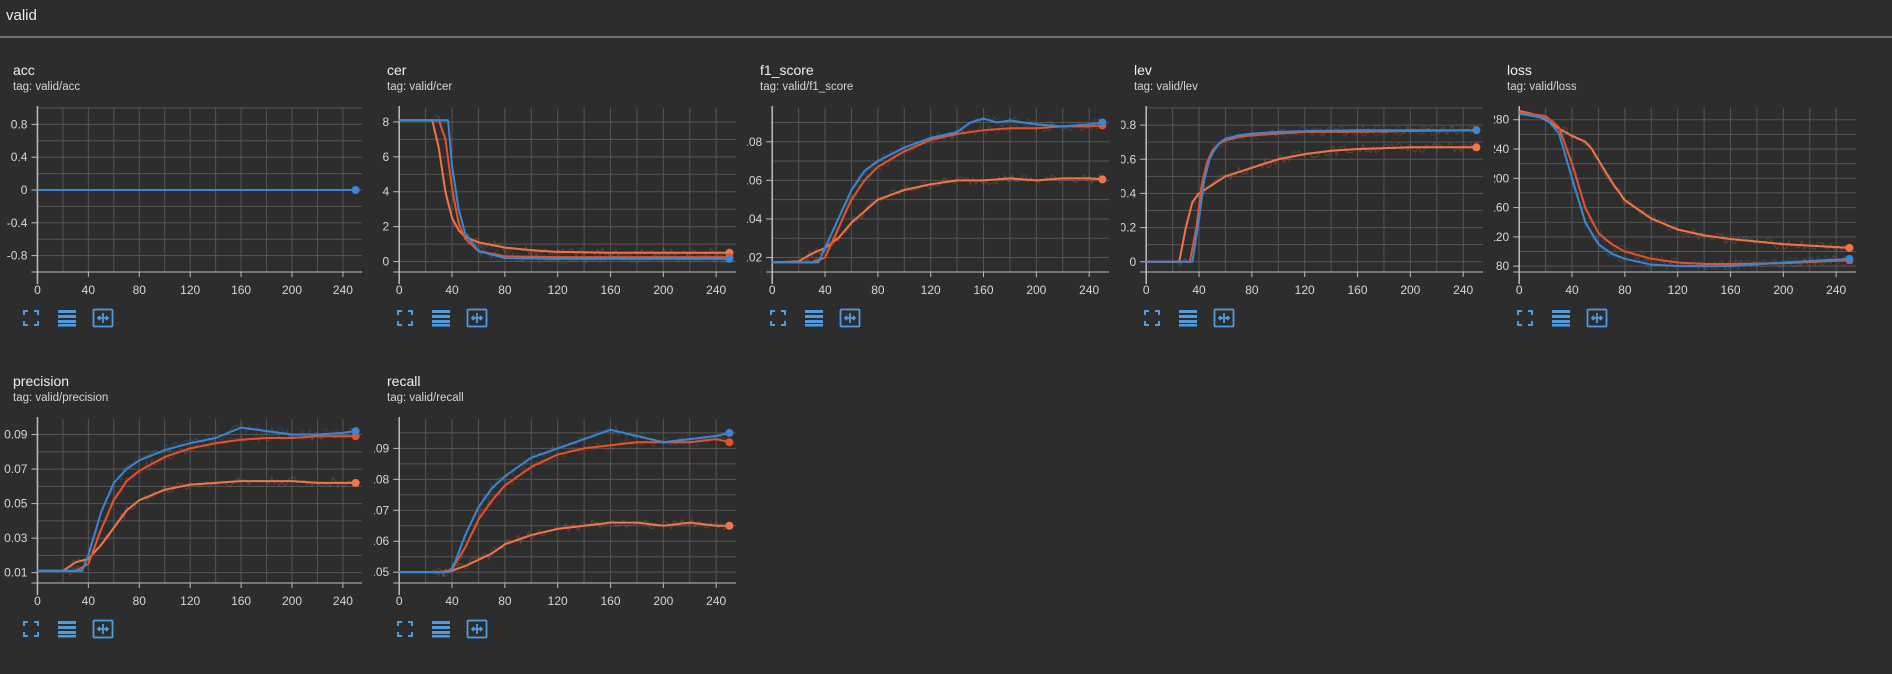 The image size is (1892, 674). I want to click on series-raw-line, so click(937, 218).